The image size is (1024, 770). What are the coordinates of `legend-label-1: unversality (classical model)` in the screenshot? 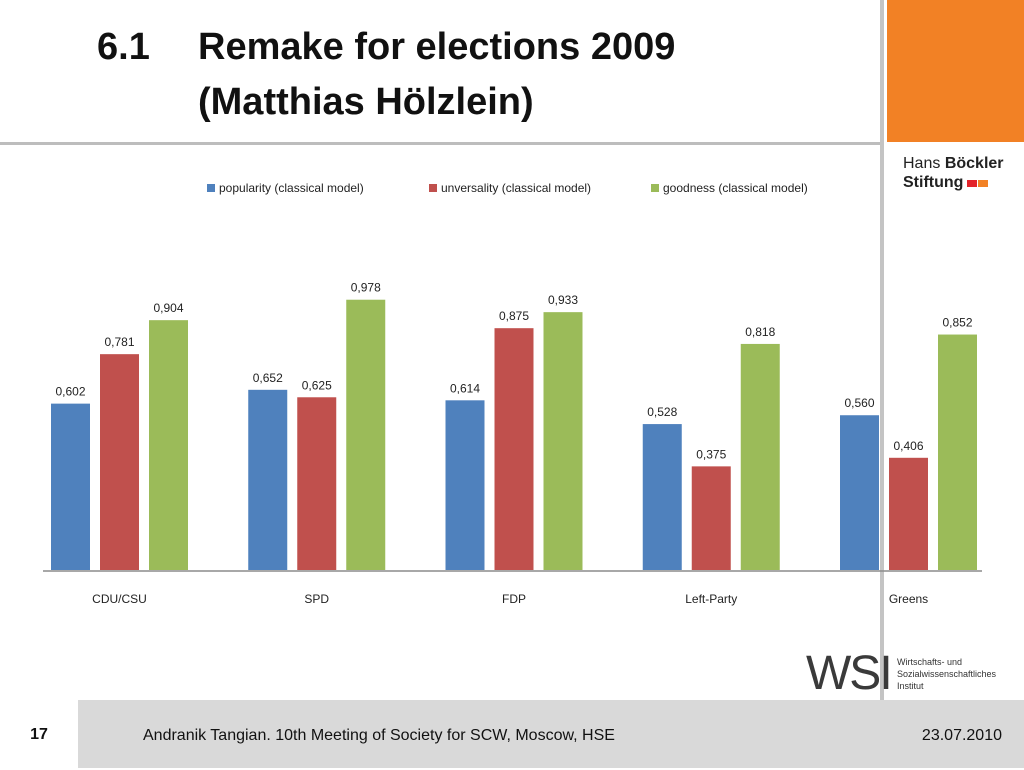 It's located at (516, 188).